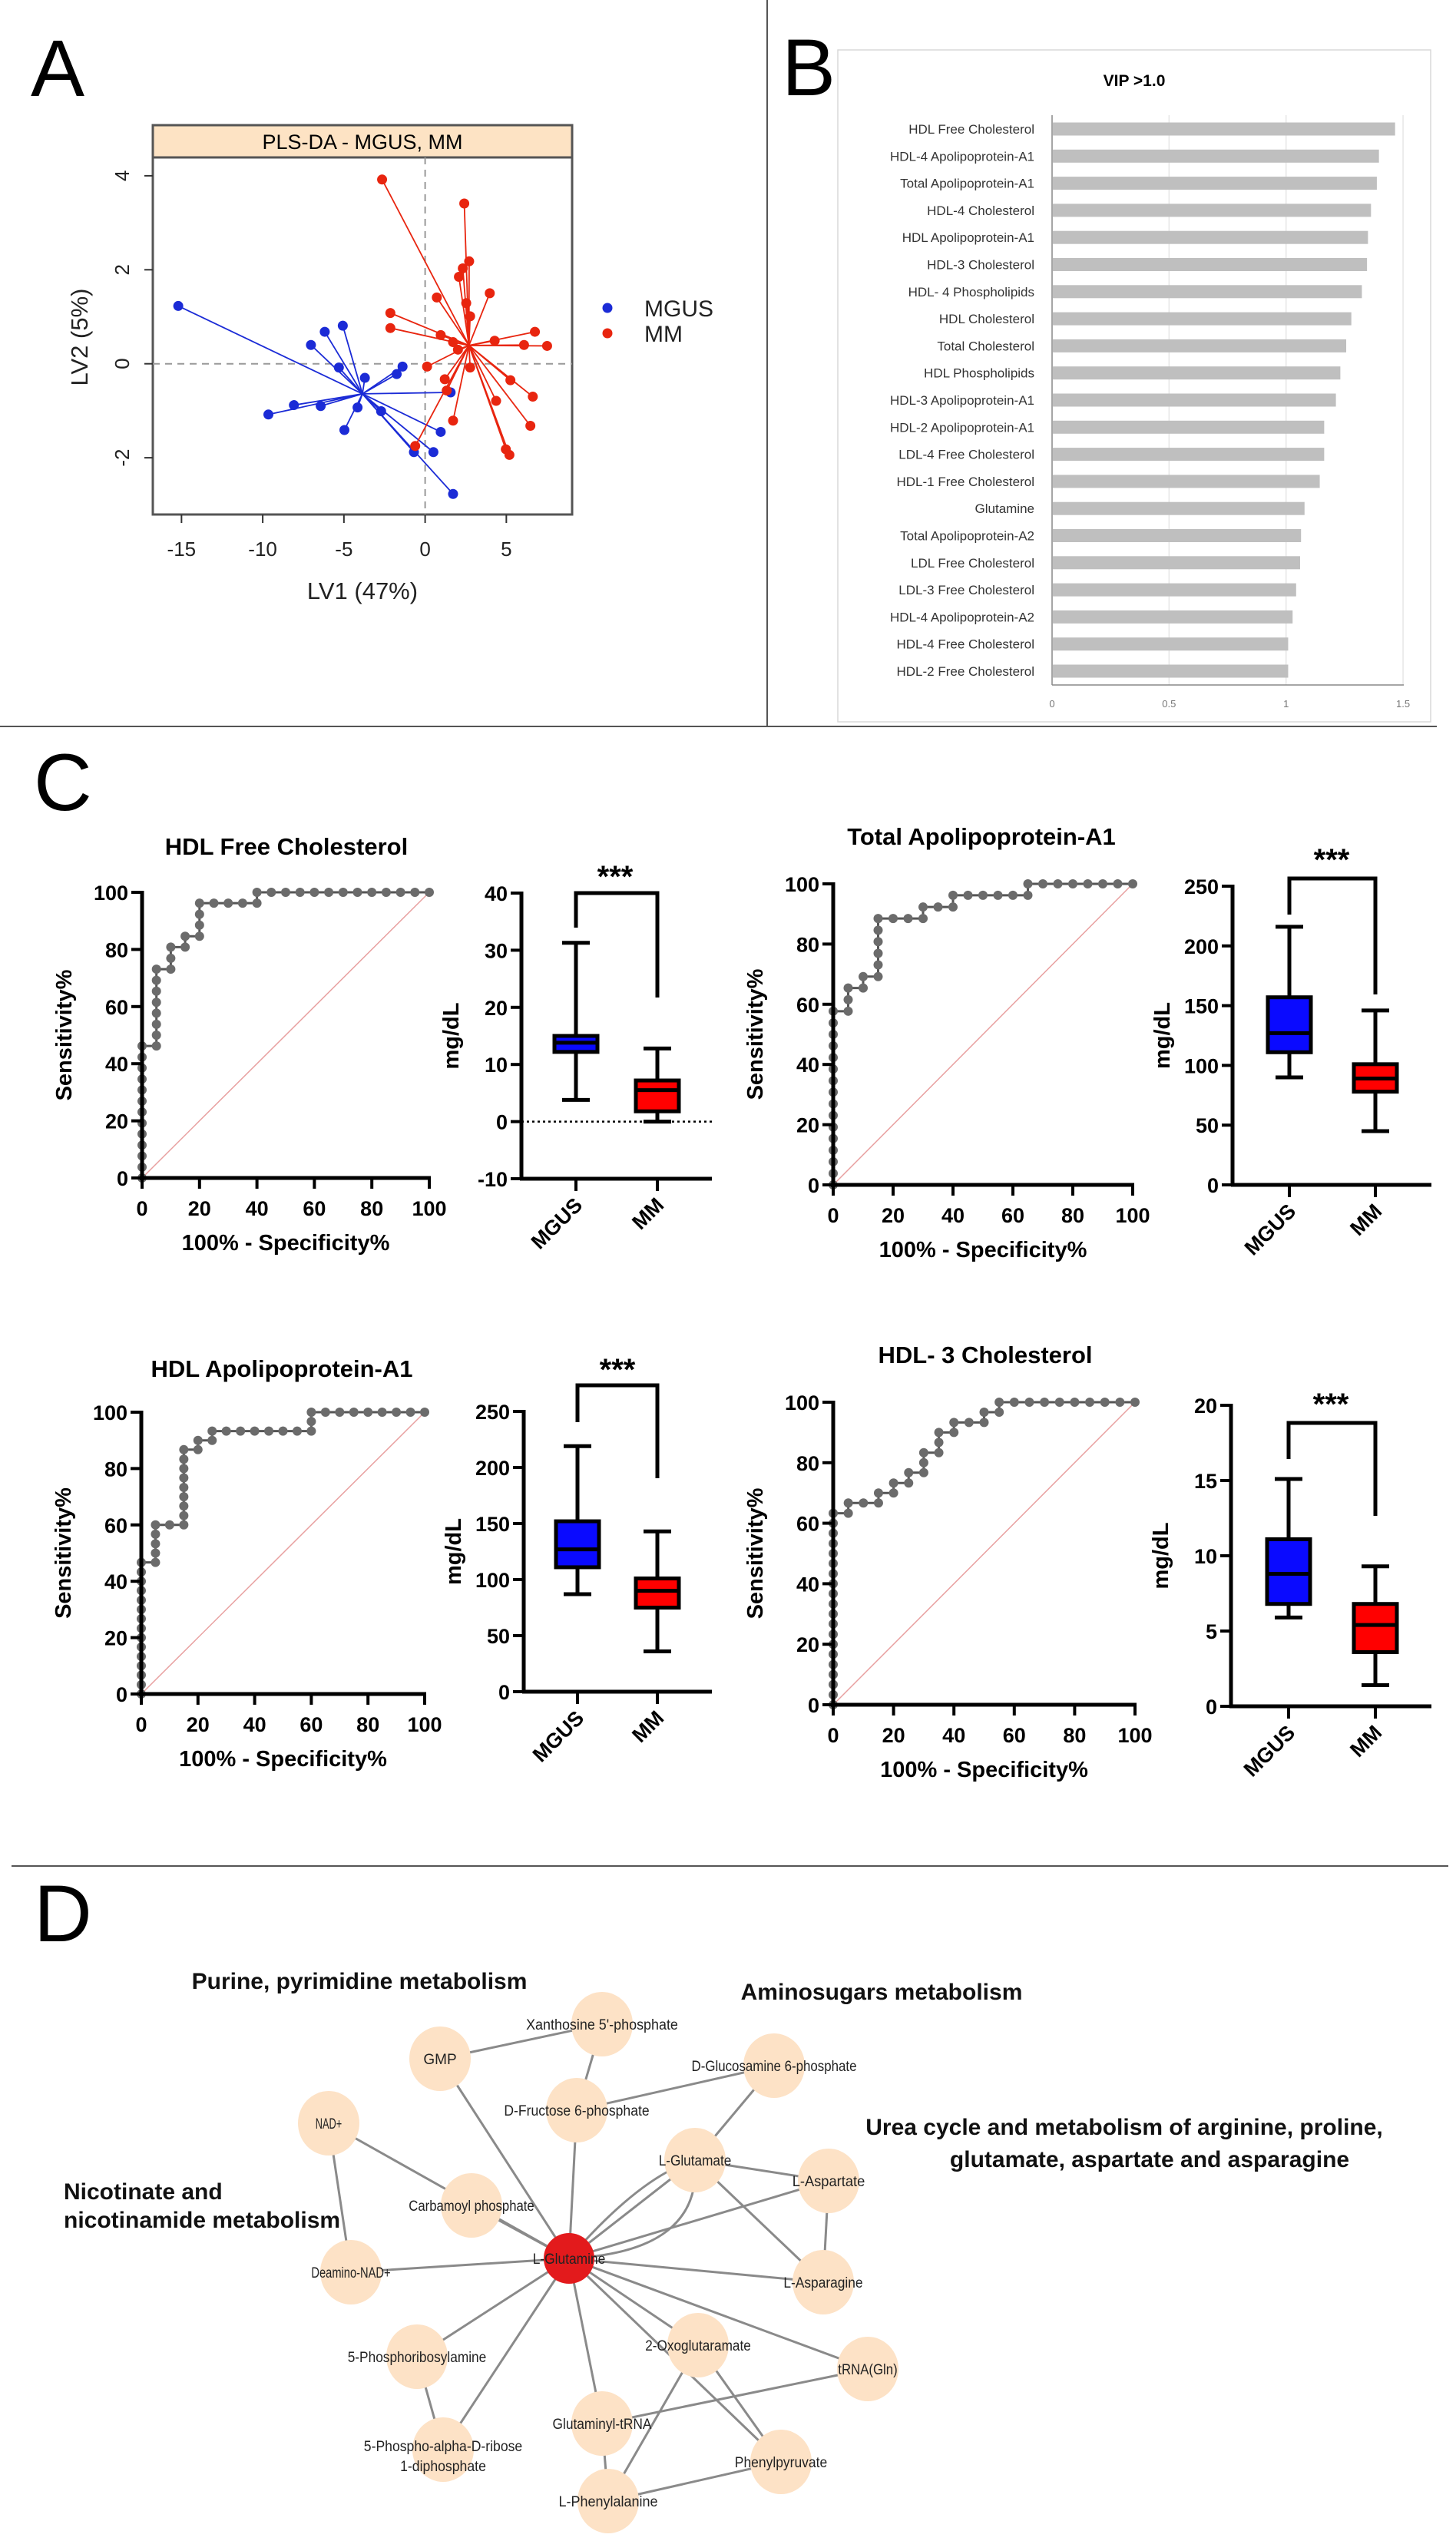  What do you see at coordinates (1211, 1707) in the screenshot?
I see `box-y-tick-label: 0` at bounding box center [1211, 1707].